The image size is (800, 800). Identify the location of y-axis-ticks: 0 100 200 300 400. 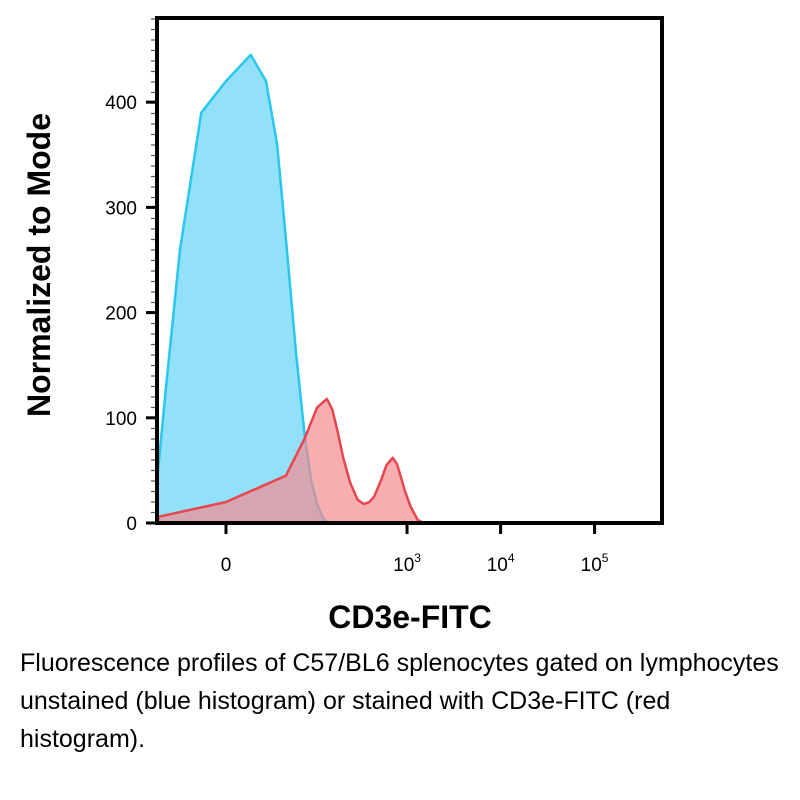
(131, 314).